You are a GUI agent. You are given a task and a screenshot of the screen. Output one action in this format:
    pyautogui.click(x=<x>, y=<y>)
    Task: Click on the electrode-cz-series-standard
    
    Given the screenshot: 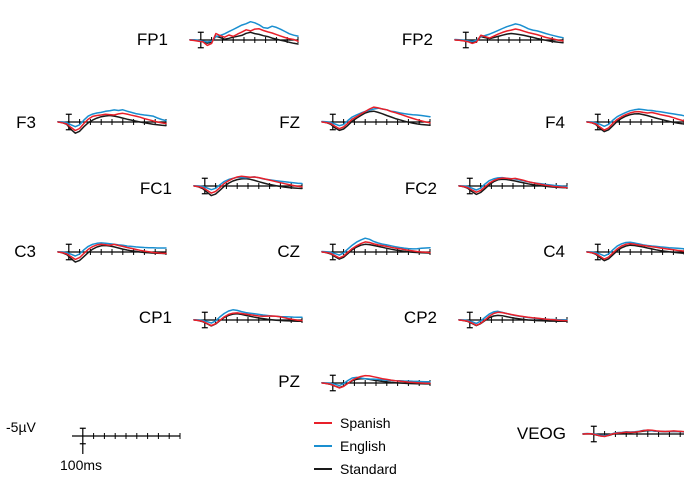 What is the action you would take?
    pyautogui.click(x=376, y=251)
    